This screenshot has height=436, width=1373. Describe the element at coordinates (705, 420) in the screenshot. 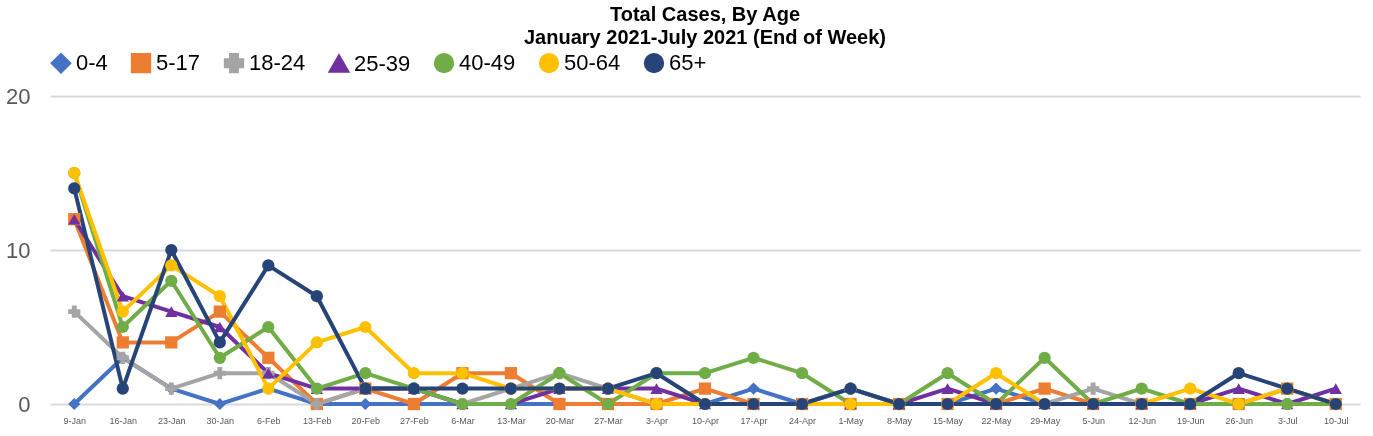

I see `x-tick-label: 10-Apr` at that location.